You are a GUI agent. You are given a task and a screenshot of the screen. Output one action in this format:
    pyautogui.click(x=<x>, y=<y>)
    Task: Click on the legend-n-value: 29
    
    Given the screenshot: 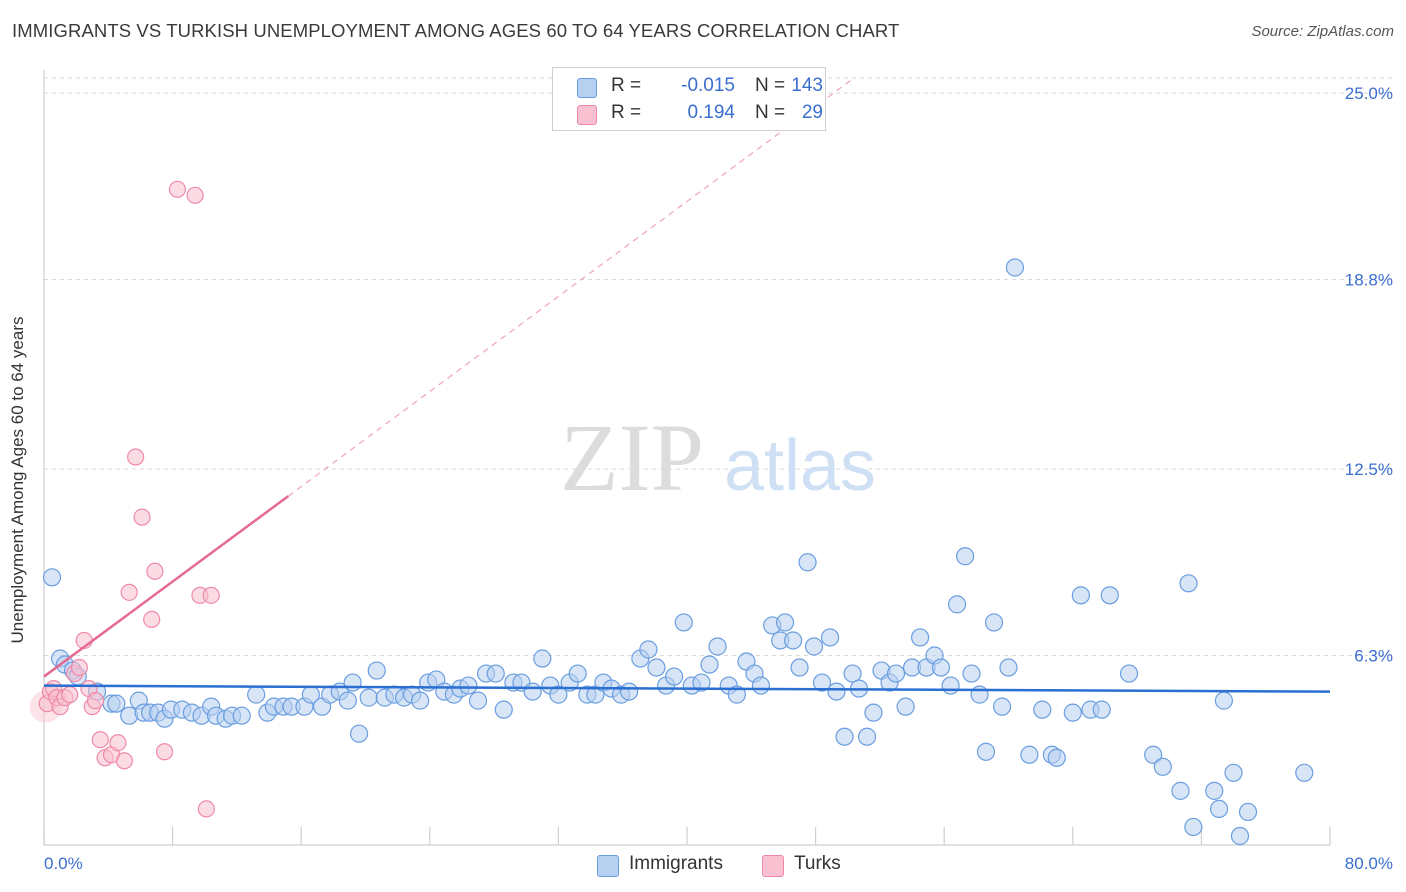 What is the action you would take?
    pyautogui.click(x=812, y=112)
    